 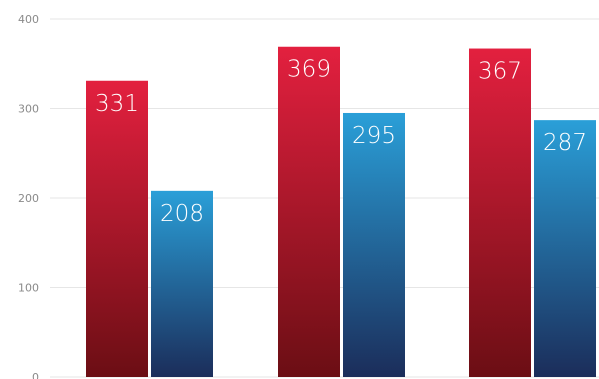 What do you see at coordinates (374, 136) in the screenshot?
I see `bar-value-label: 295` at bounding box center [374, 136].